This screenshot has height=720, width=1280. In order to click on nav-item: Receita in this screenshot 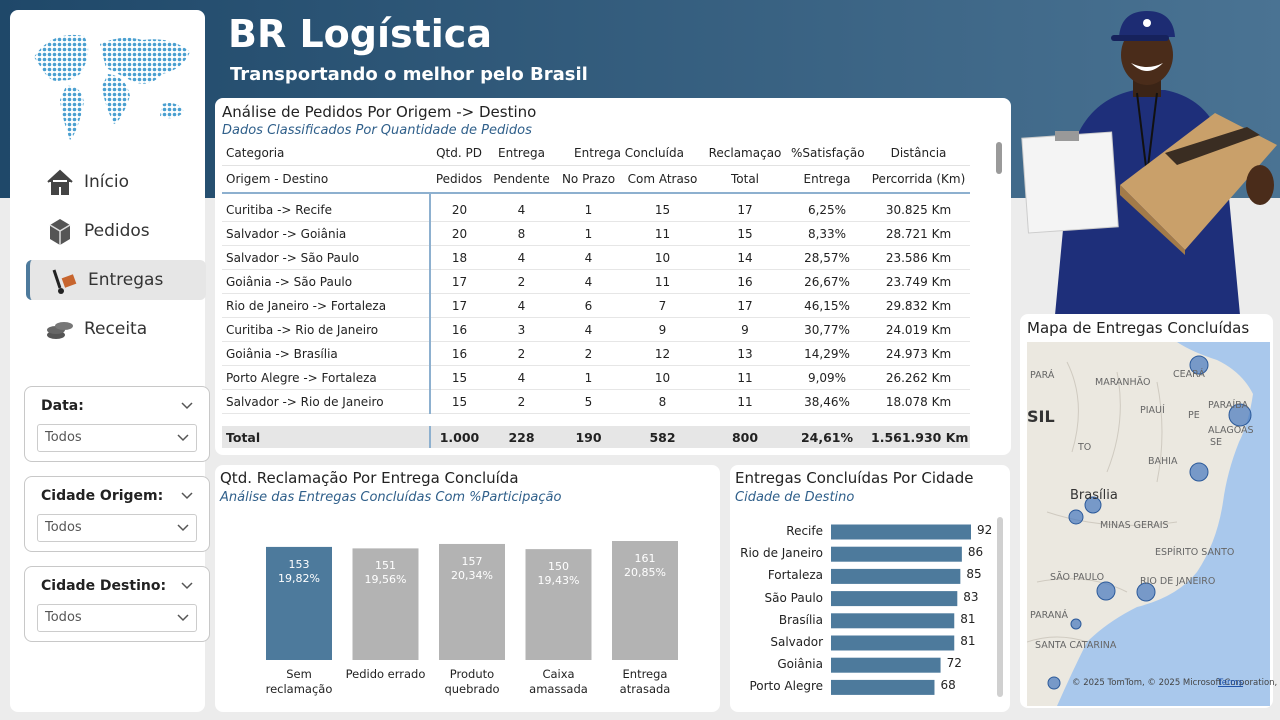, I will do `click(114, 329)`.